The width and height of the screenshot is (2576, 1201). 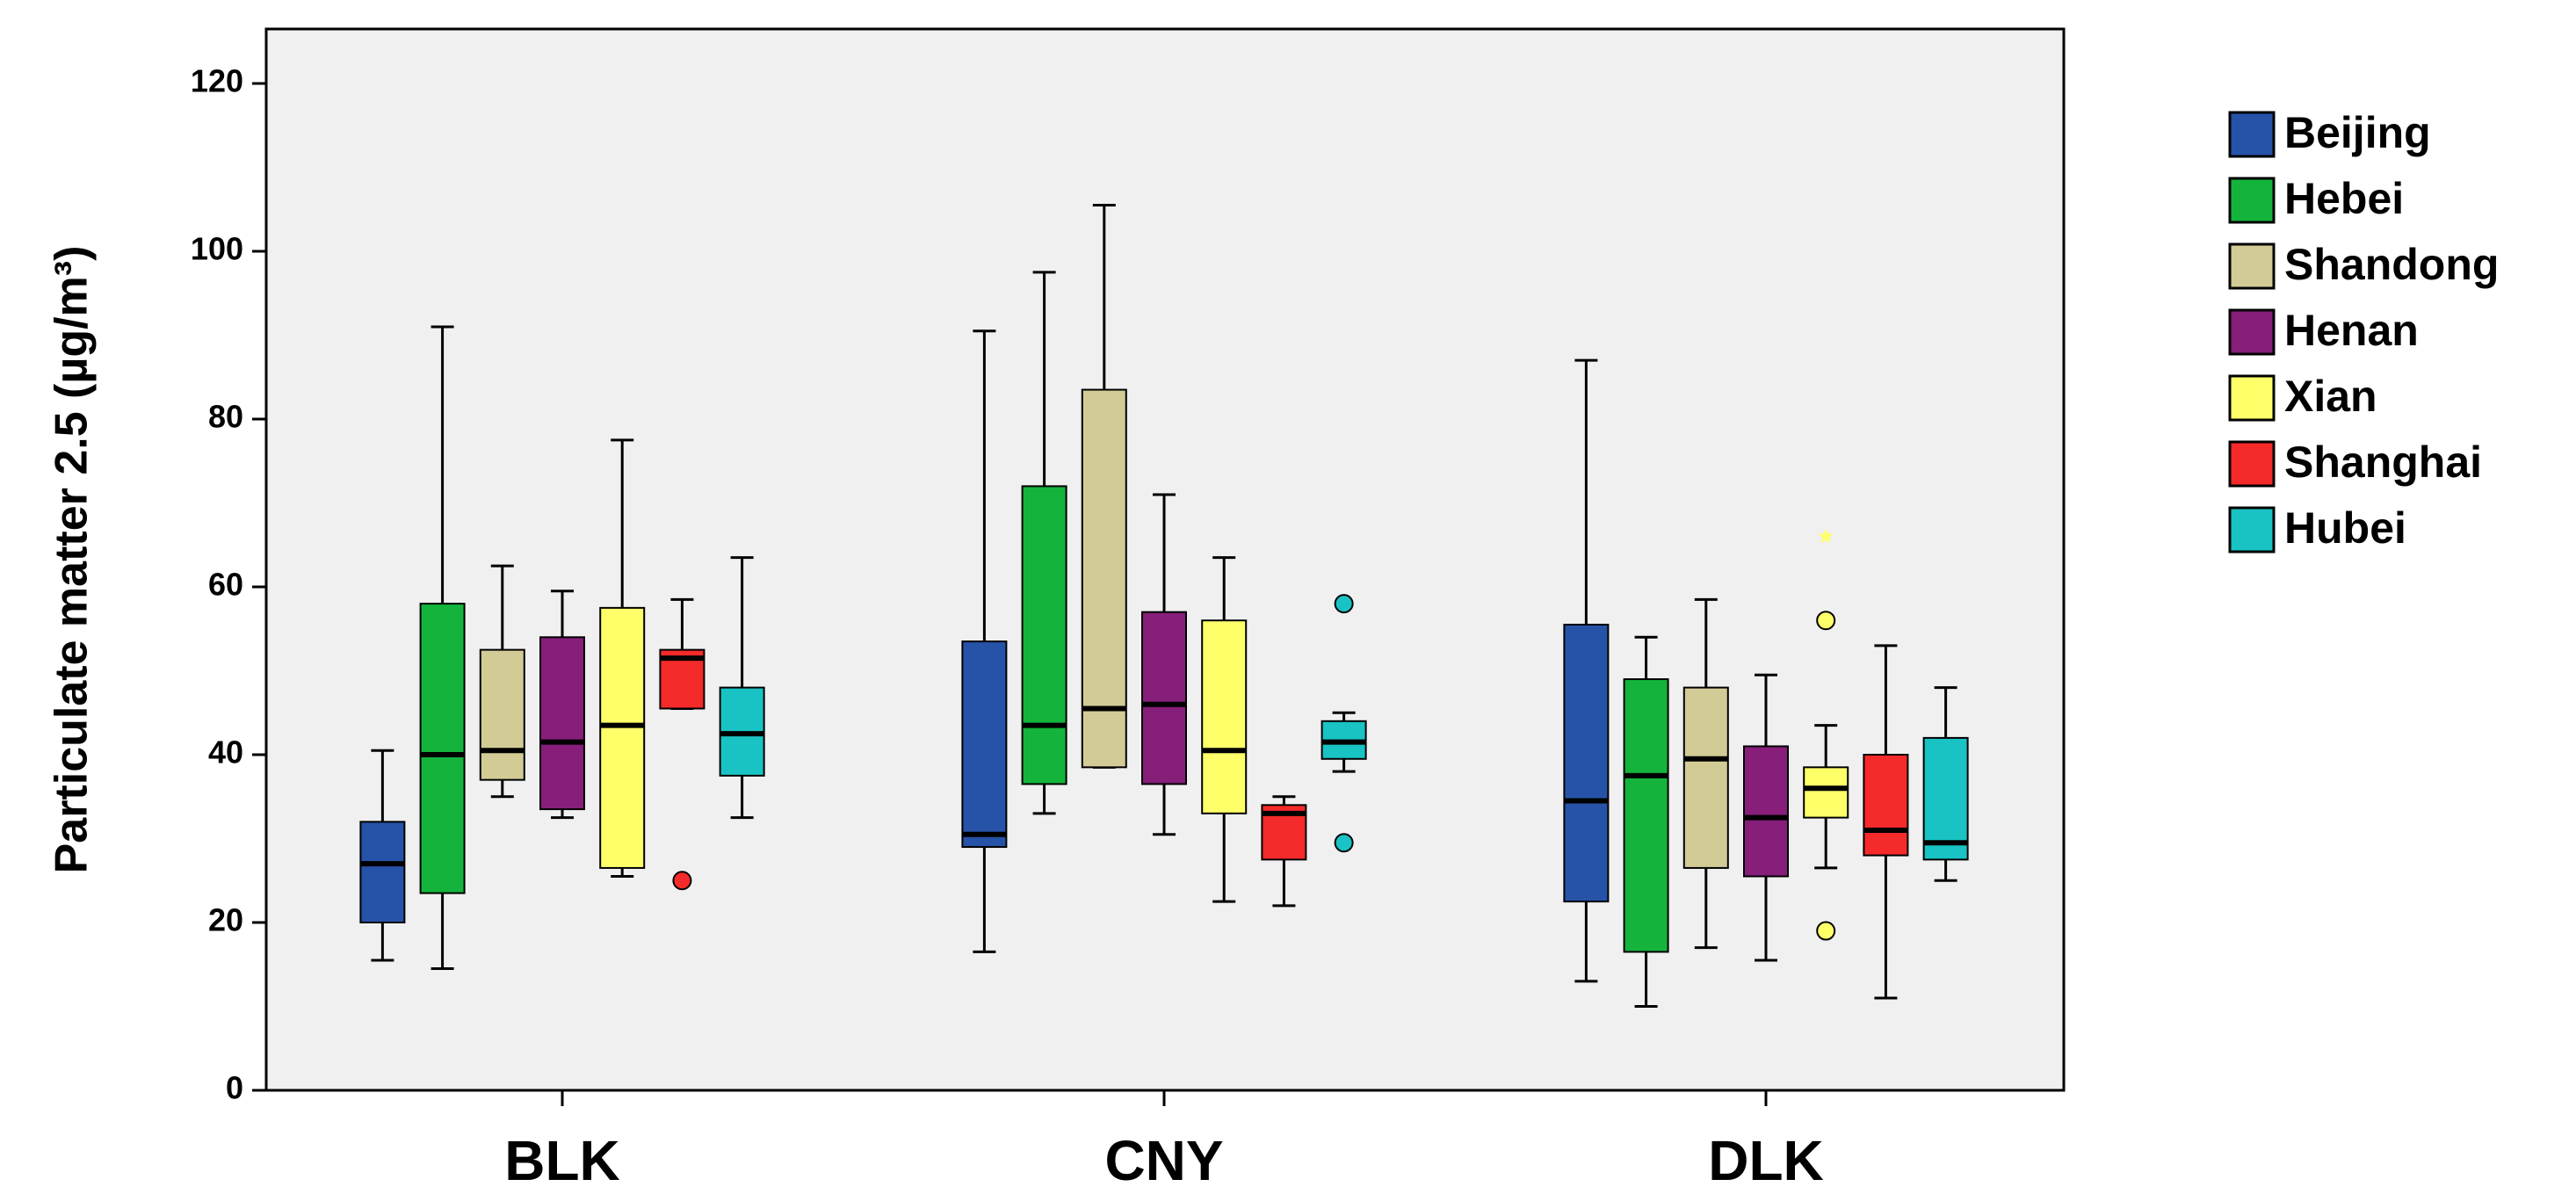 I want to click on legend-label-hubei: Hubei, so click(x=2345, y=528).